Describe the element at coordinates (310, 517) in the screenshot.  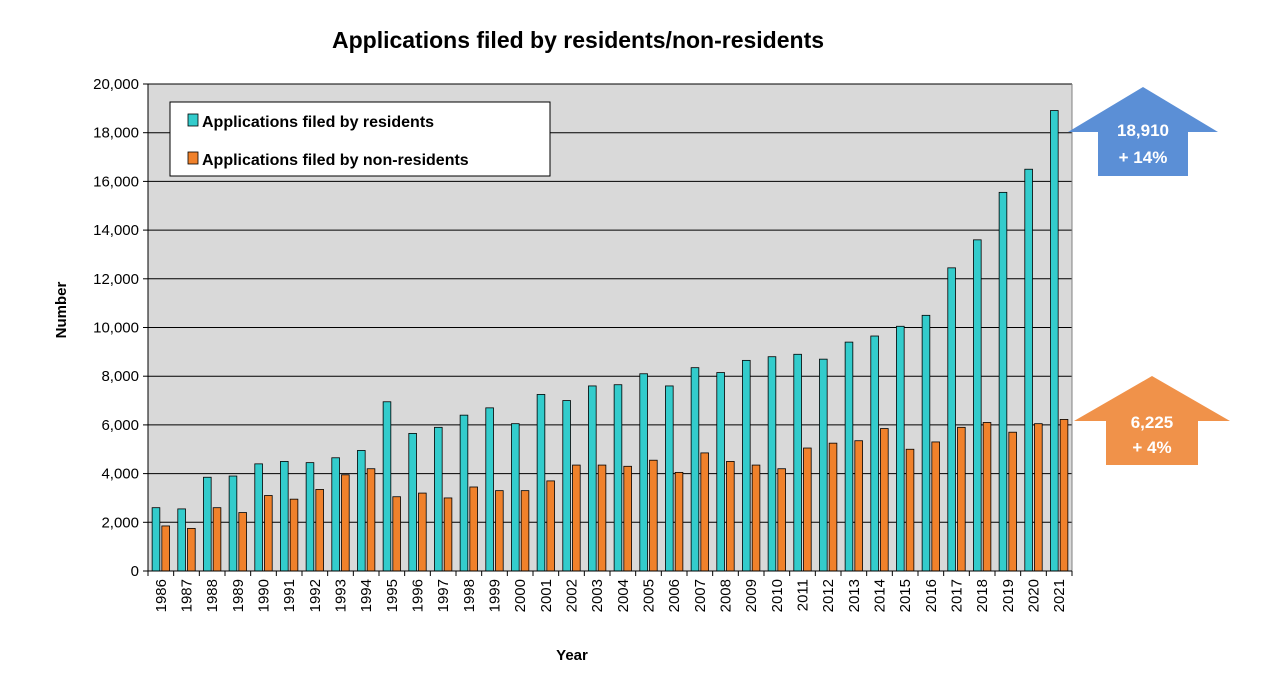
I see `bar-residents-1992` at that location.